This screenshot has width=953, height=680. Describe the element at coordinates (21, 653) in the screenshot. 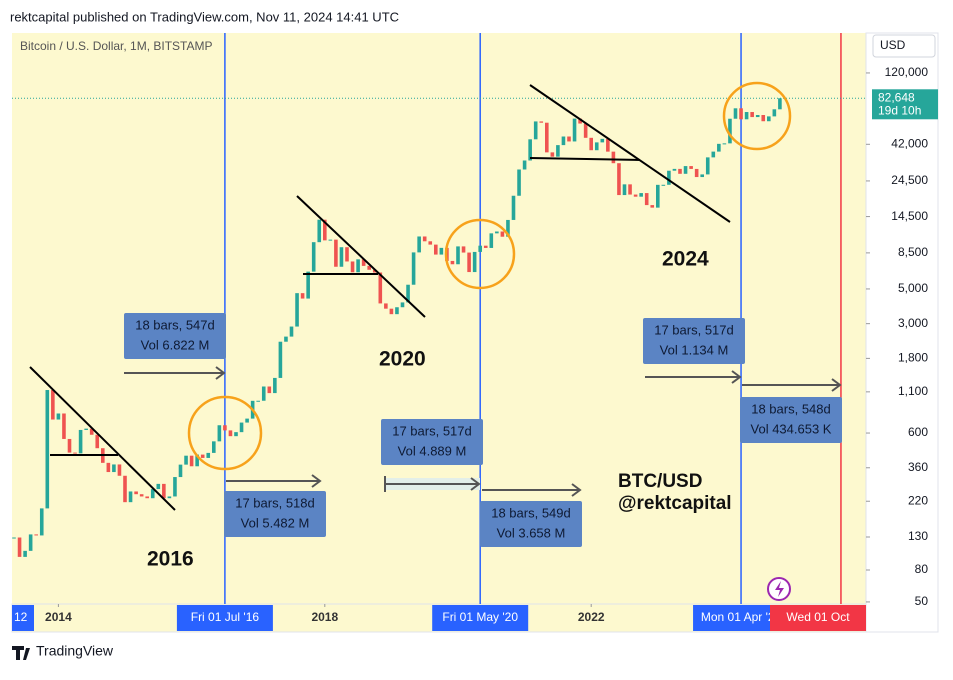

I see `logo` at that location.